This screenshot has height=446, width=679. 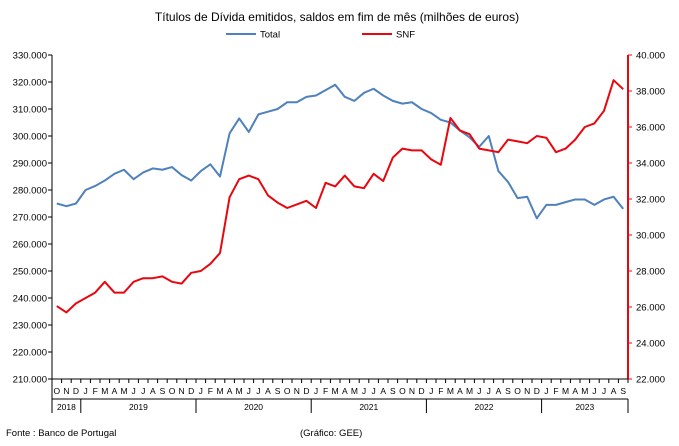 What do you see at coordinates (650, 308) in the screenshot?
I see `right-tick-label: 26.000` at bounding box center [650, 308].